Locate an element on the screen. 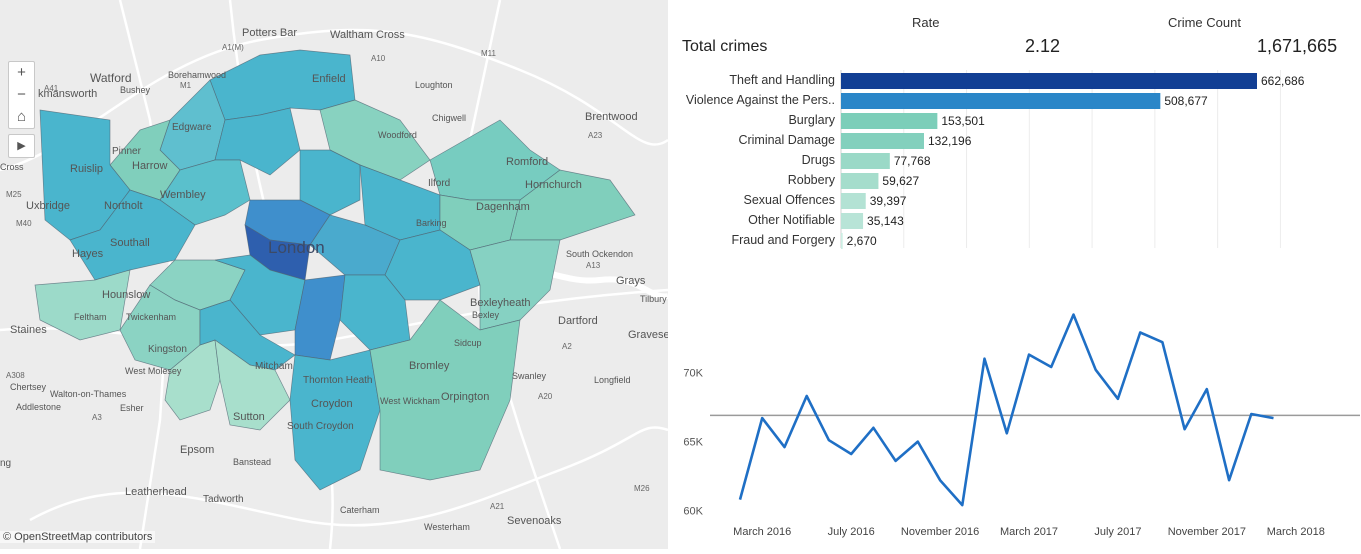 This screenshot has width=1361, height=554. rate-header: Rate is located at coordinates (926, 22).